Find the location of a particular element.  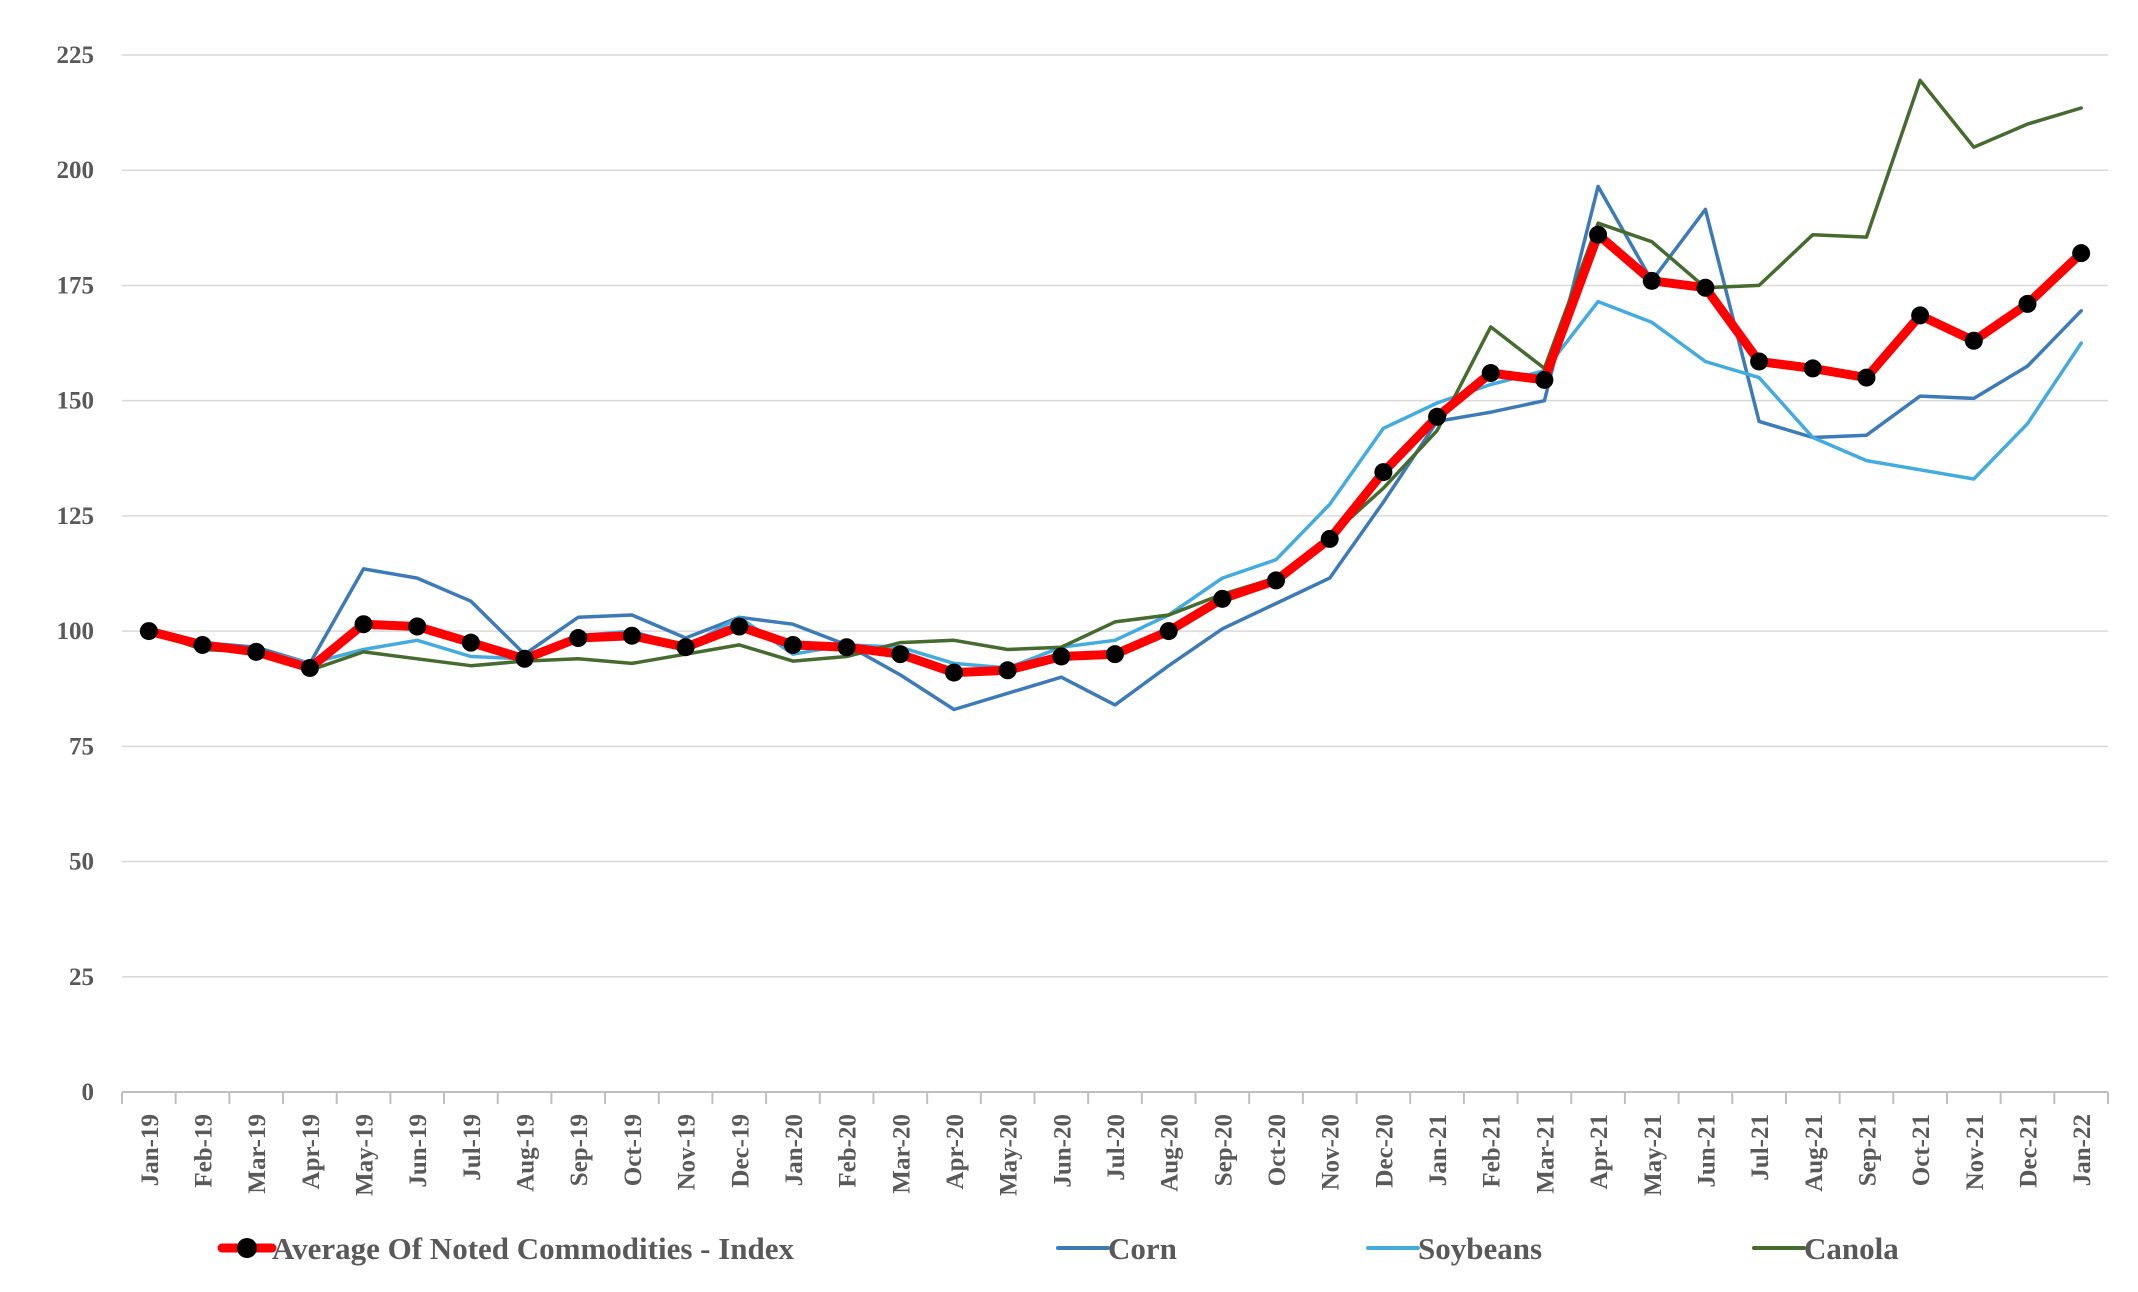

x-tick-label: Jan-21 is located at coordinates (1438, 1150).